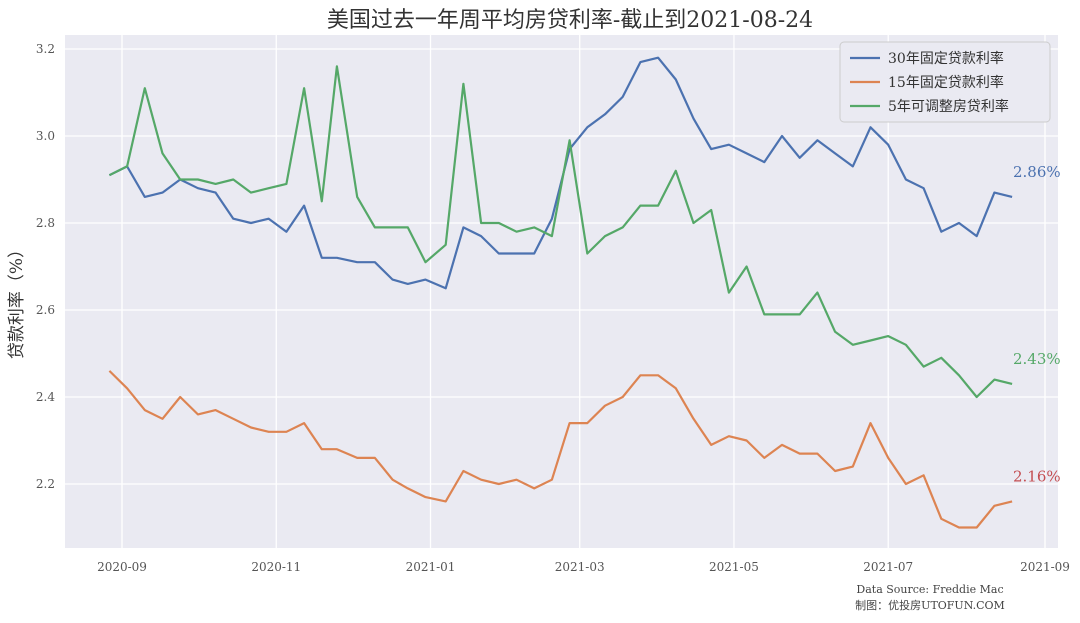  Describe the element at coordinates (45, 266) in the screenshot. I see `y-axis-ticks: 2.2 2.4 2.6 2.8 3.0 3.2` at that location.